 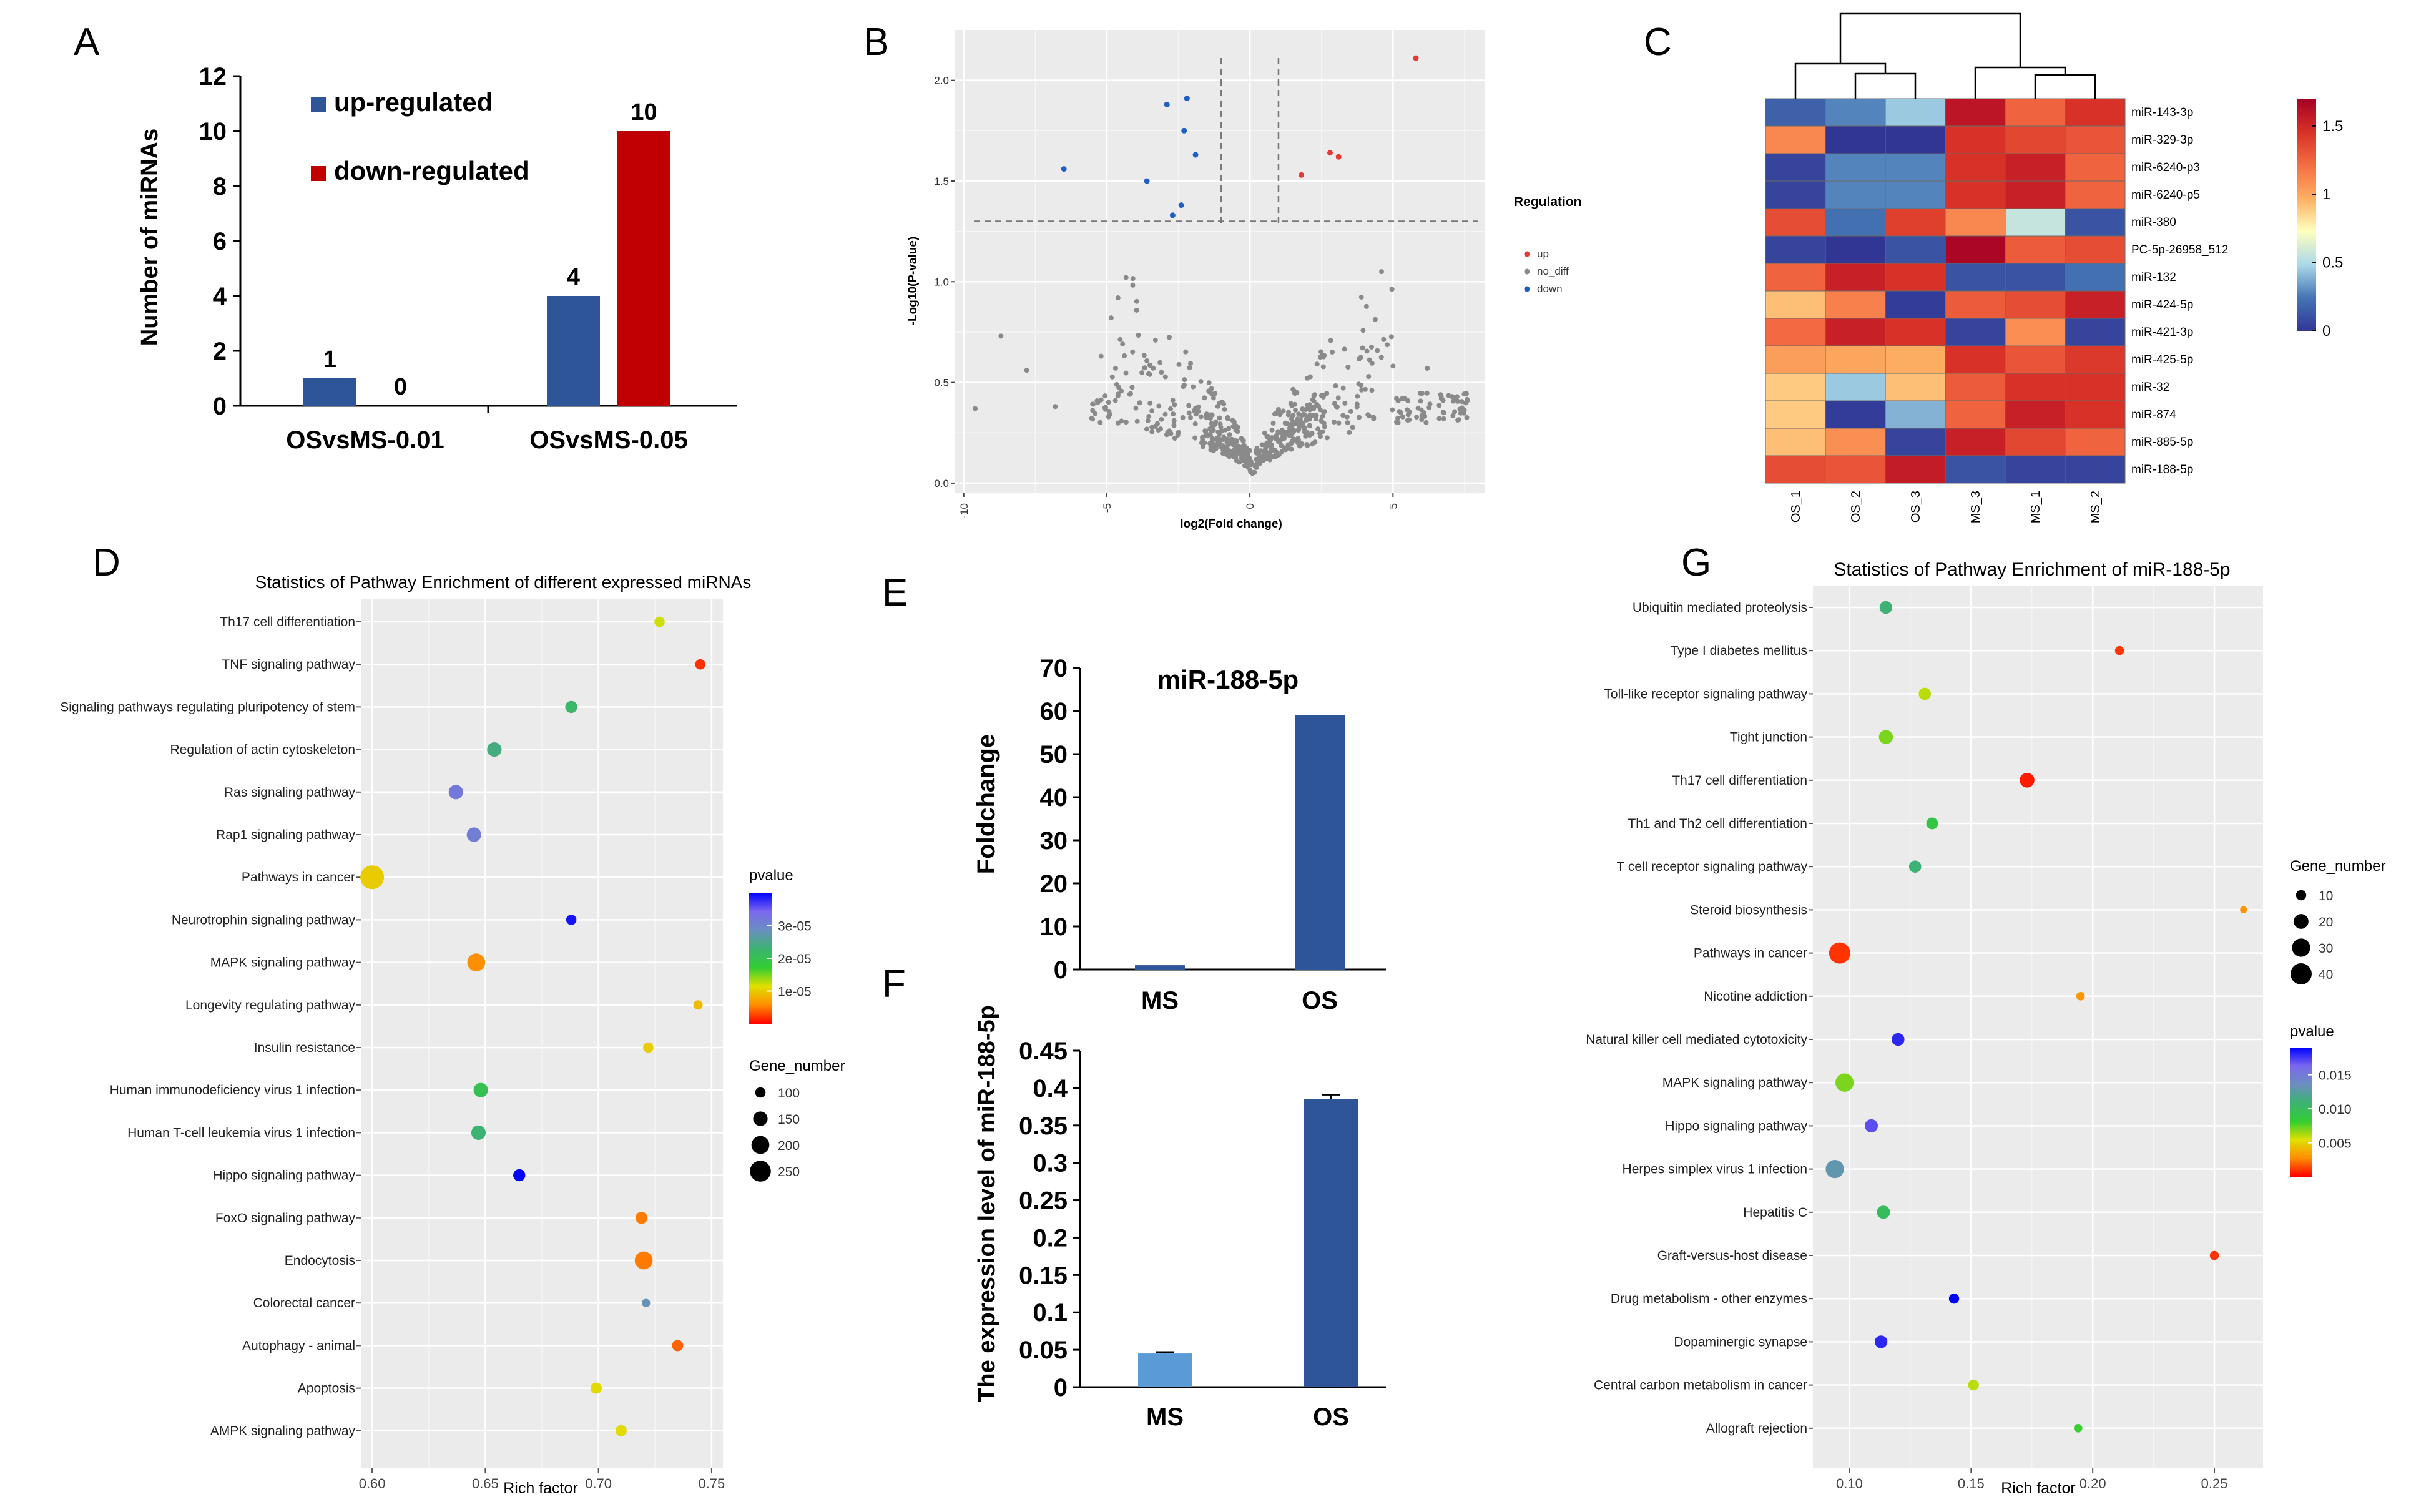 What do you see at coordinates (284, 1176) in the screenshot?
I see `panel-d-category-label: Hippo signaling pathway` at bounding box center [284, 1176].